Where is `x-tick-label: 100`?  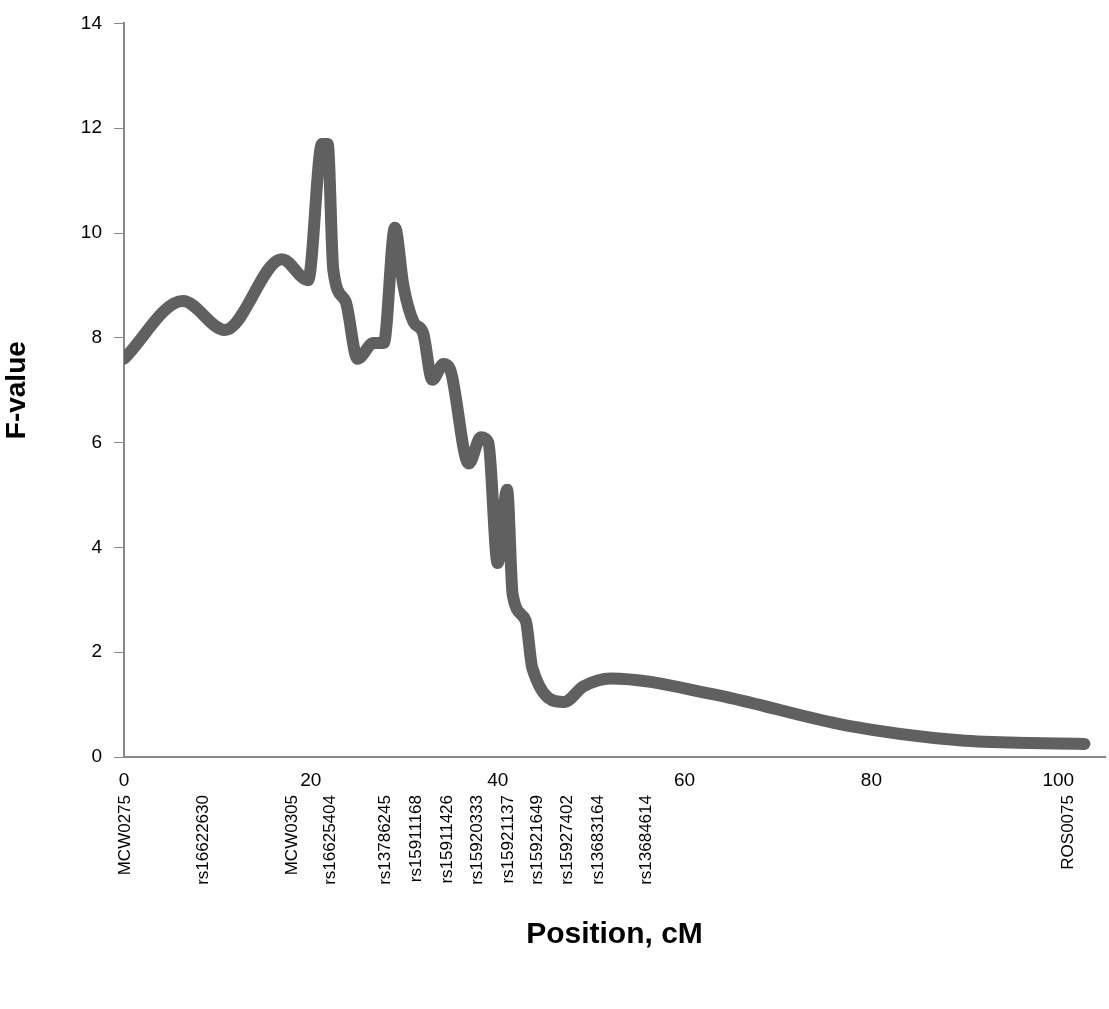 x-tick-label: 100 is located at coordinates (1058, 779).